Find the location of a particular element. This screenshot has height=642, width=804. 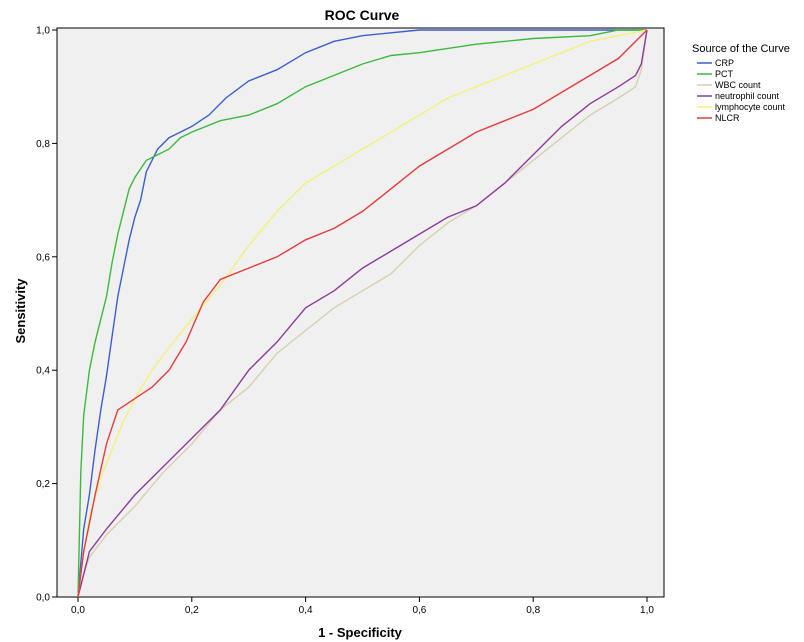

legend-label: WBC count is located at coordinates (738, 85).